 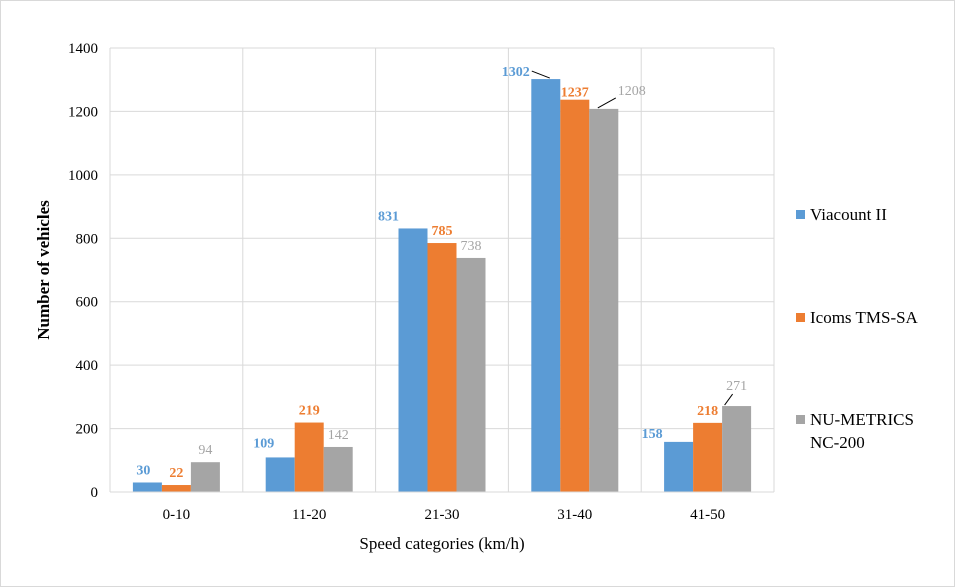 I want to click on legend-label: Viacount II, so click(x=848, y=214).